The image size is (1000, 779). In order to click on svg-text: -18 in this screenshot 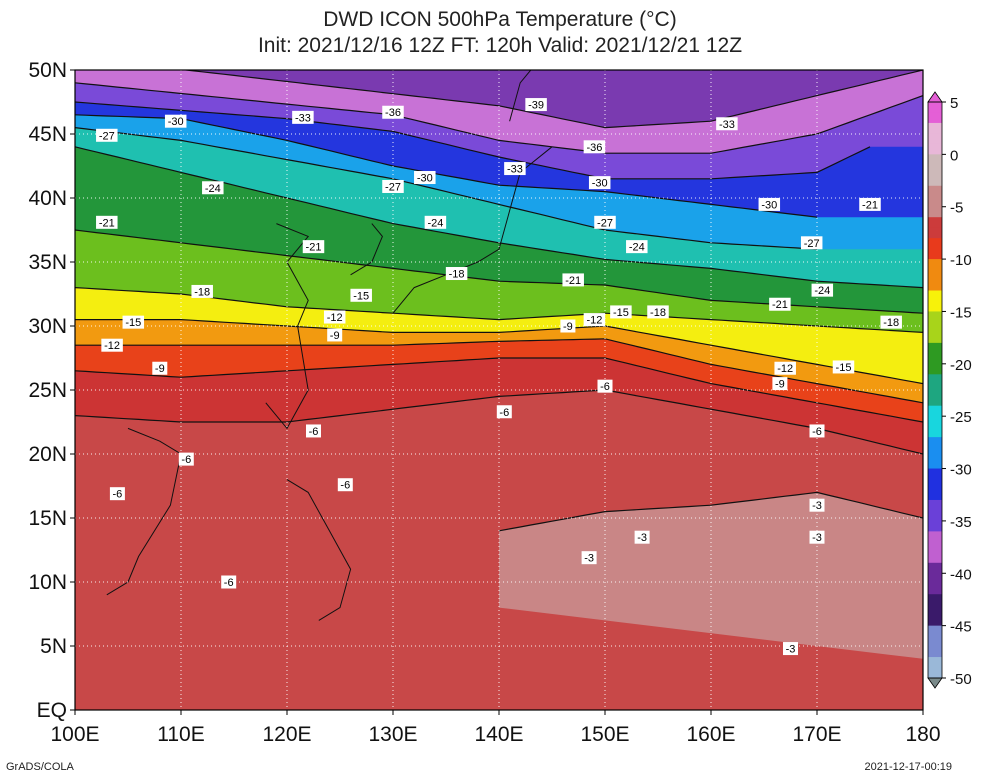, I will do `click(658, 313)`.